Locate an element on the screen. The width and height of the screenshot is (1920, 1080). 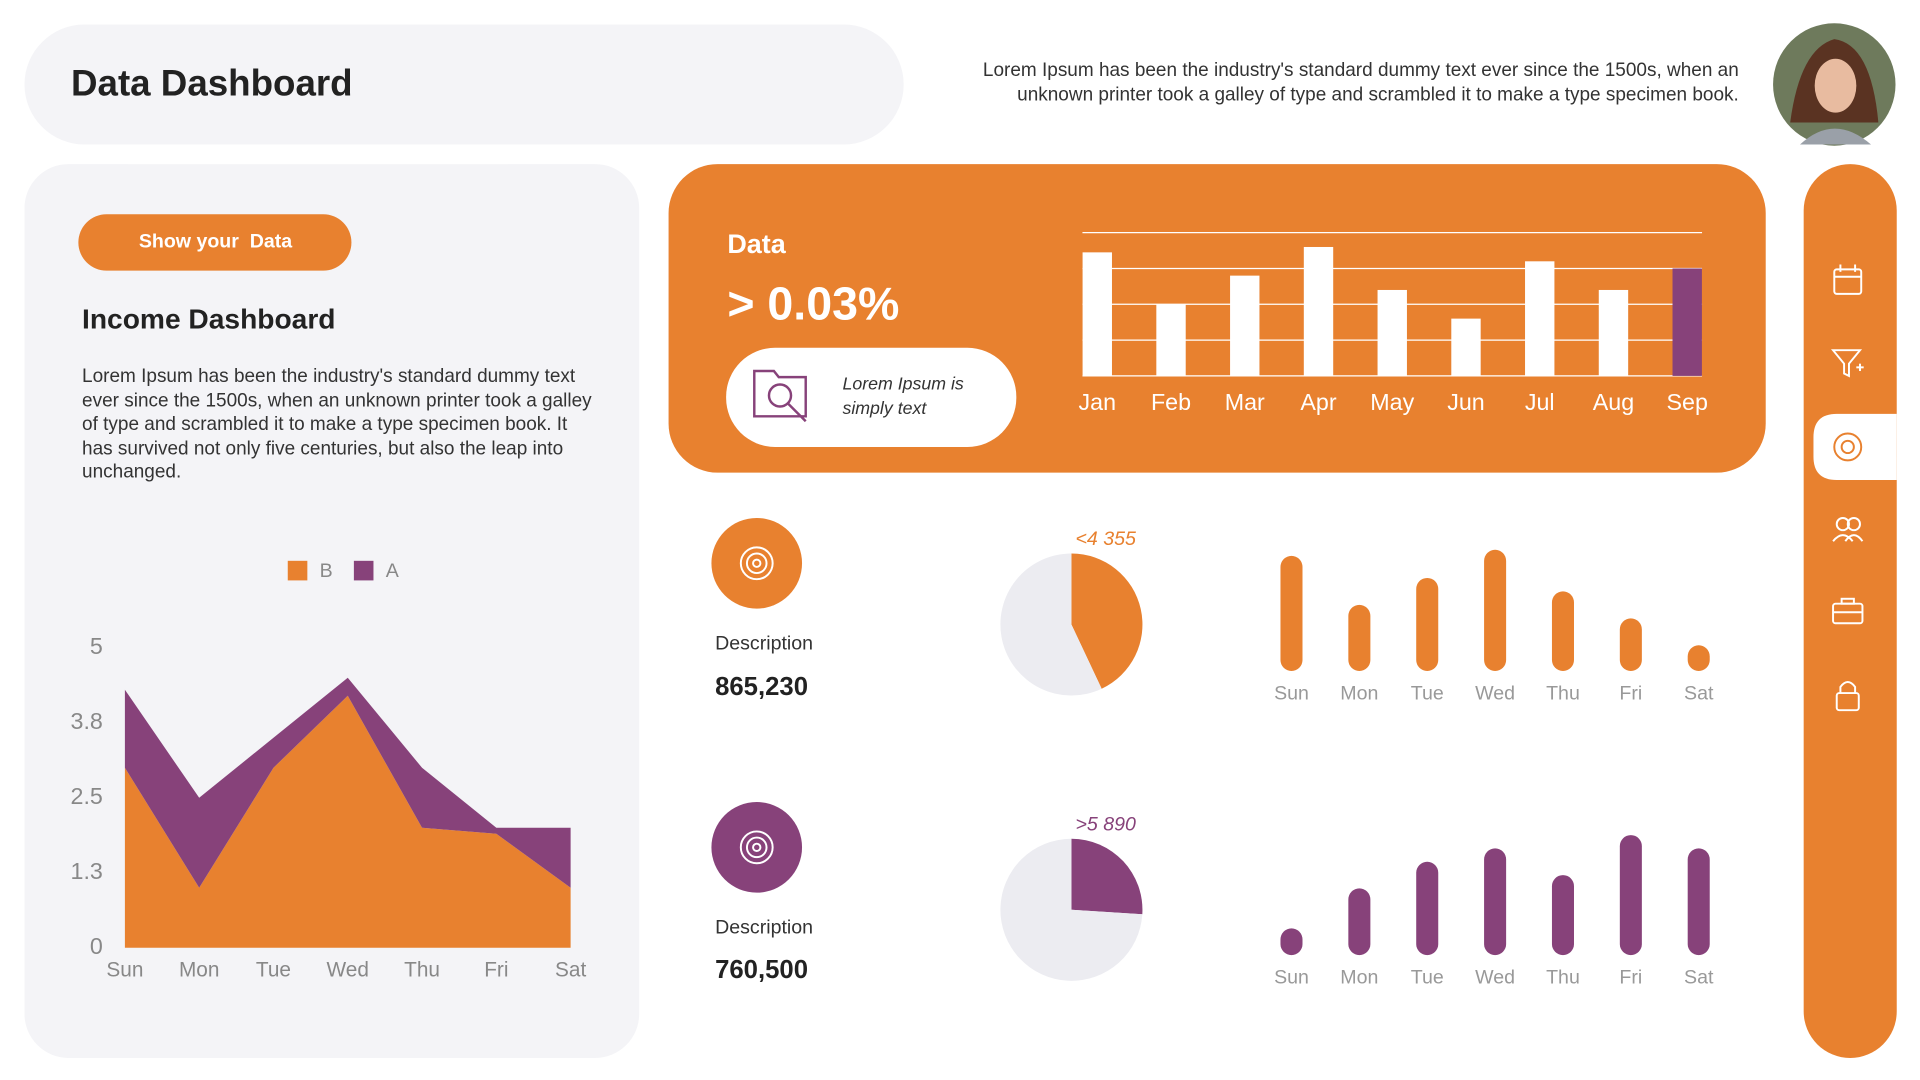
data-card-title: Data is located at coordinates (756, 244).